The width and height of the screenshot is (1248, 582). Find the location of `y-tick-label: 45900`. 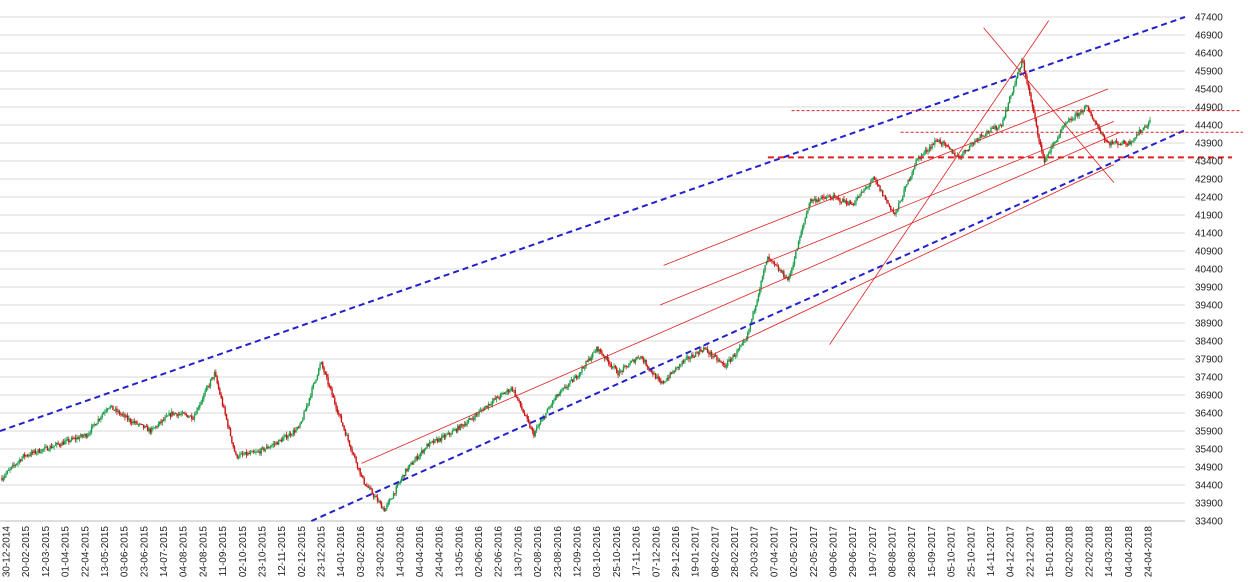

y-tick-label: 45900 is located at coordinates (1209, 72).